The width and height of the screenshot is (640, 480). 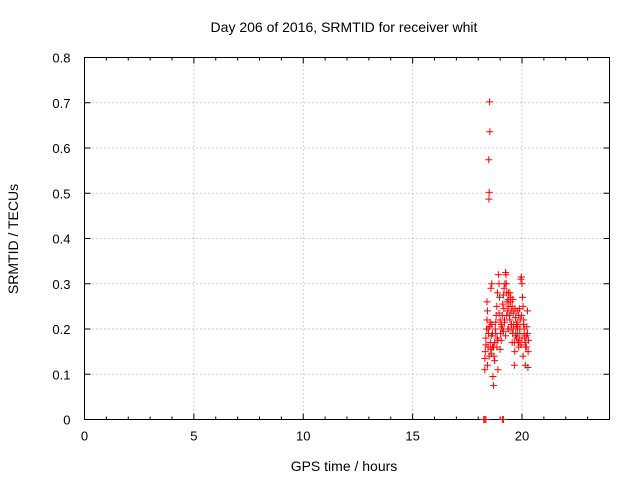 I want to click on y-tick-label: 0.5, so click(x=61, y=193).